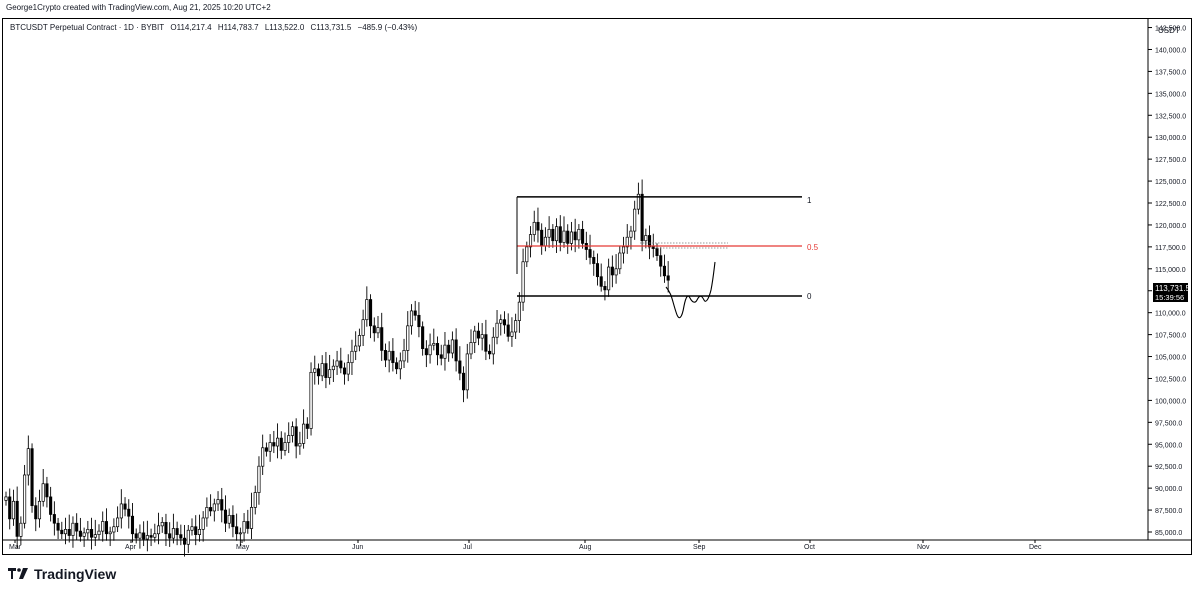  Describe the element at coordinates (1170, 160) in the screenshot. I see `price-tick-label: 127,500.0` at that location.